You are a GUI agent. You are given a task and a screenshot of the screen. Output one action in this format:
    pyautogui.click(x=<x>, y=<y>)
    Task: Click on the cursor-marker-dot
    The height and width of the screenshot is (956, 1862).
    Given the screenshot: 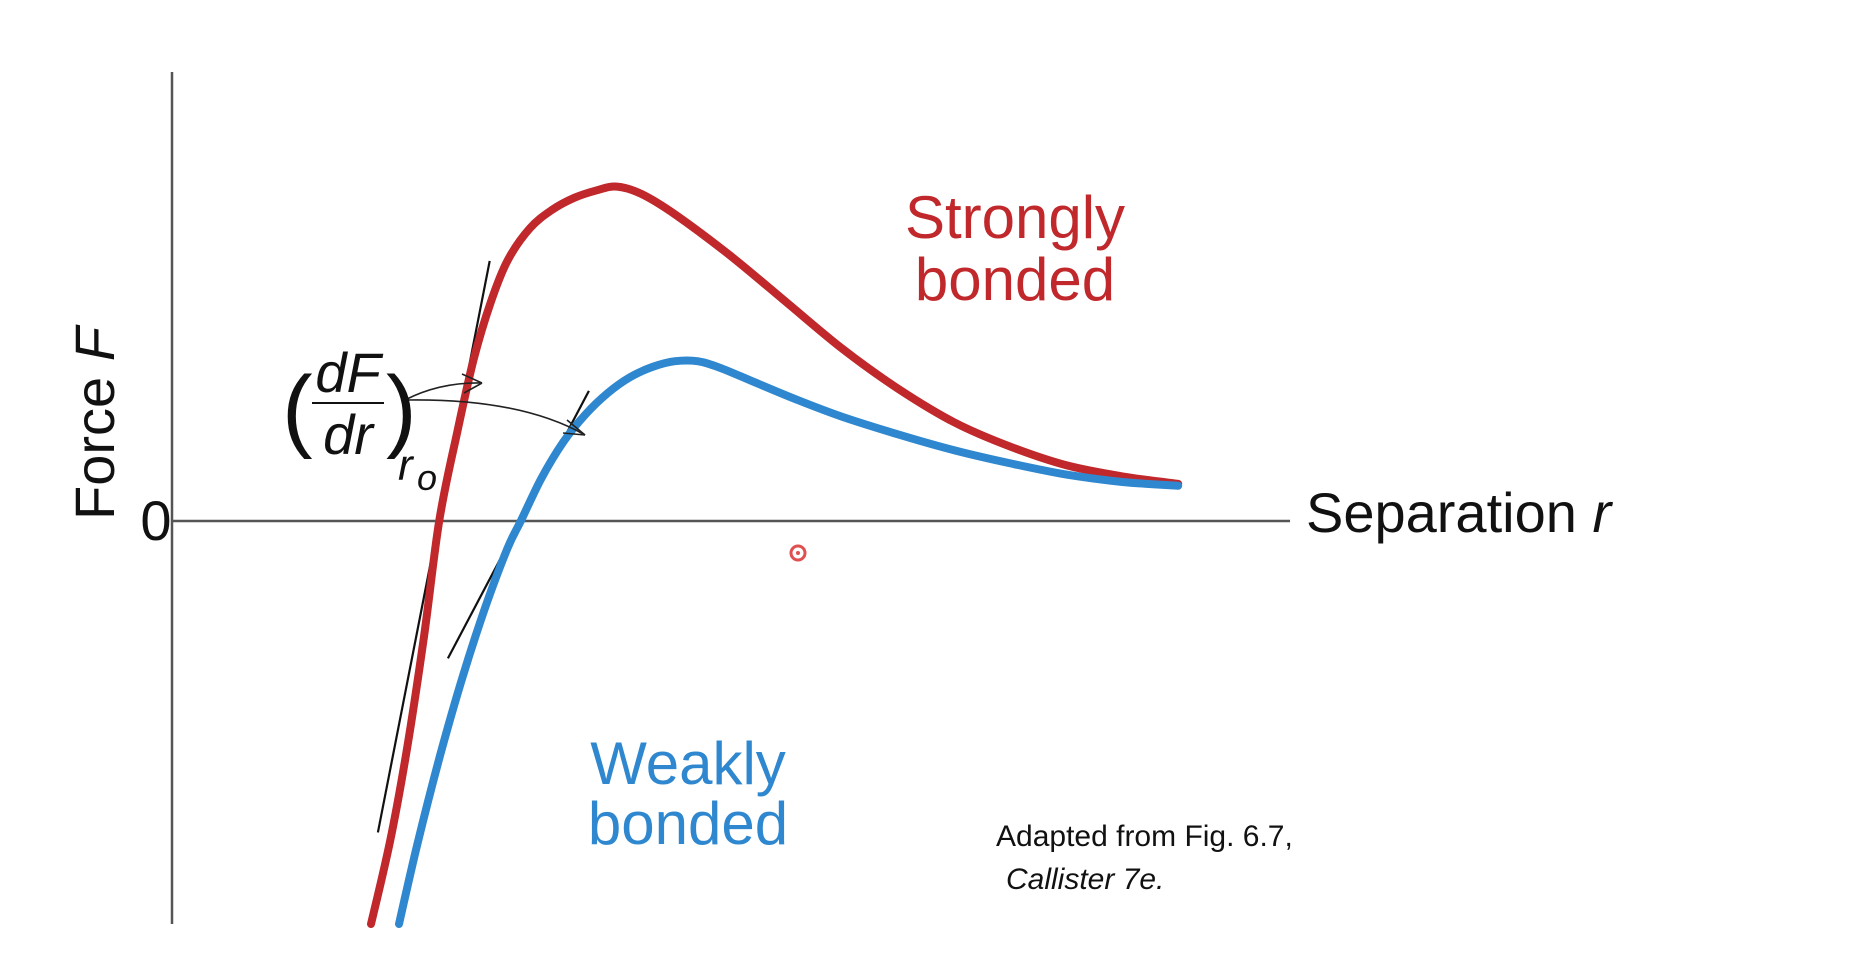 What is the action you would take?
    pyautogui.click(x=798, y=553)
    